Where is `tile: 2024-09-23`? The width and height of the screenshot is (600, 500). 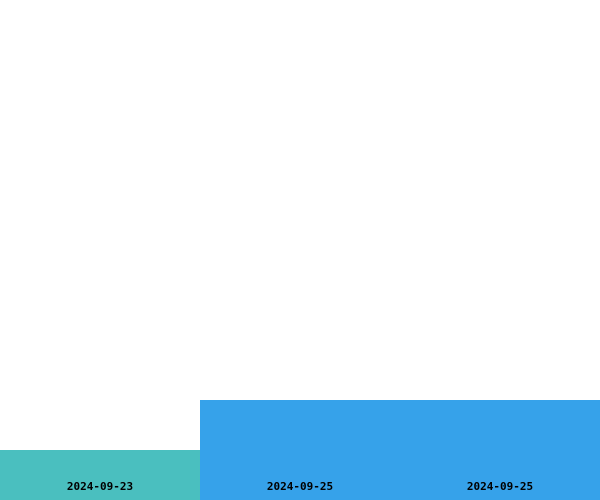
tile: 2024-09-23 is located at coordinates (100, 450).